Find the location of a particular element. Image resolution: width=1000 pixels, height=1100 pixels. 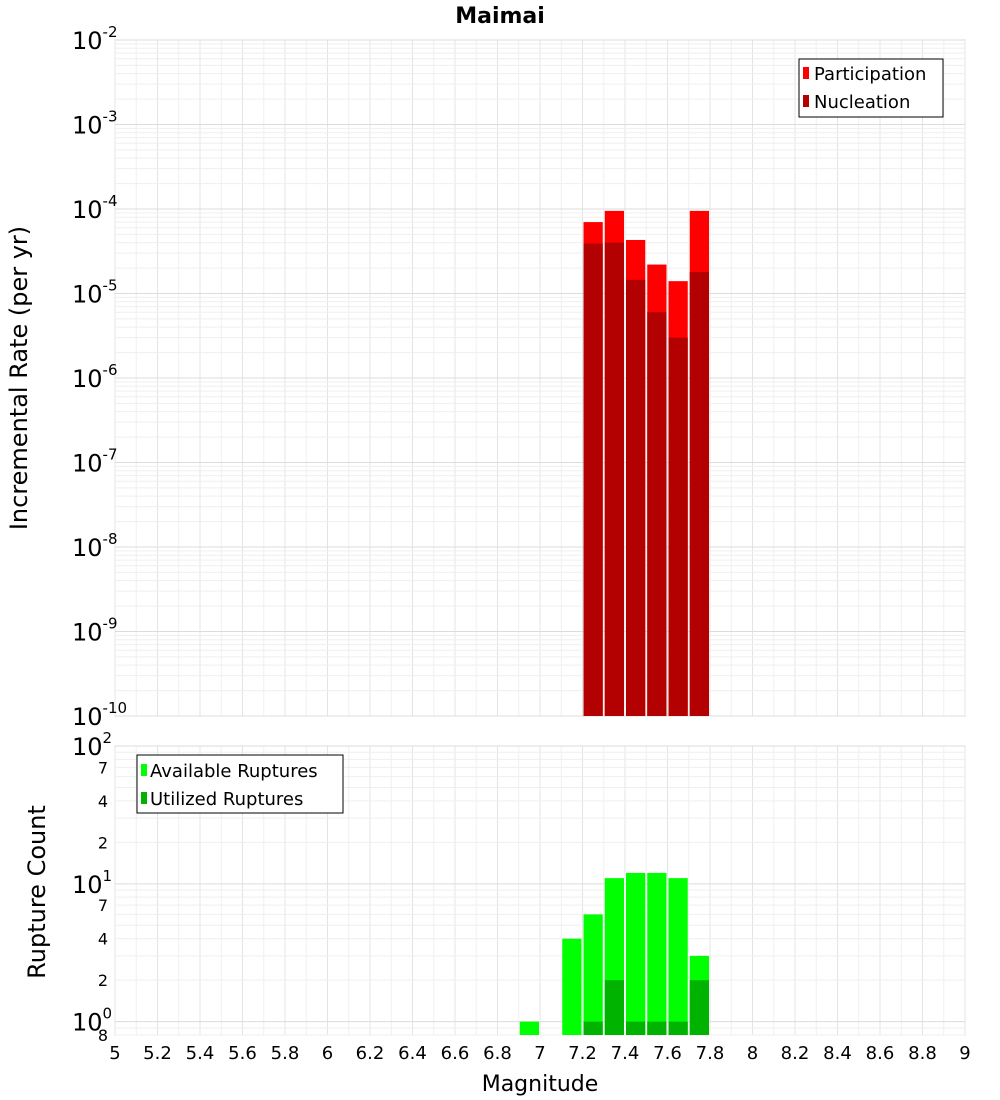

rate-y-tick-label: 10⁻⁹ is located at coordinates (95, 631).